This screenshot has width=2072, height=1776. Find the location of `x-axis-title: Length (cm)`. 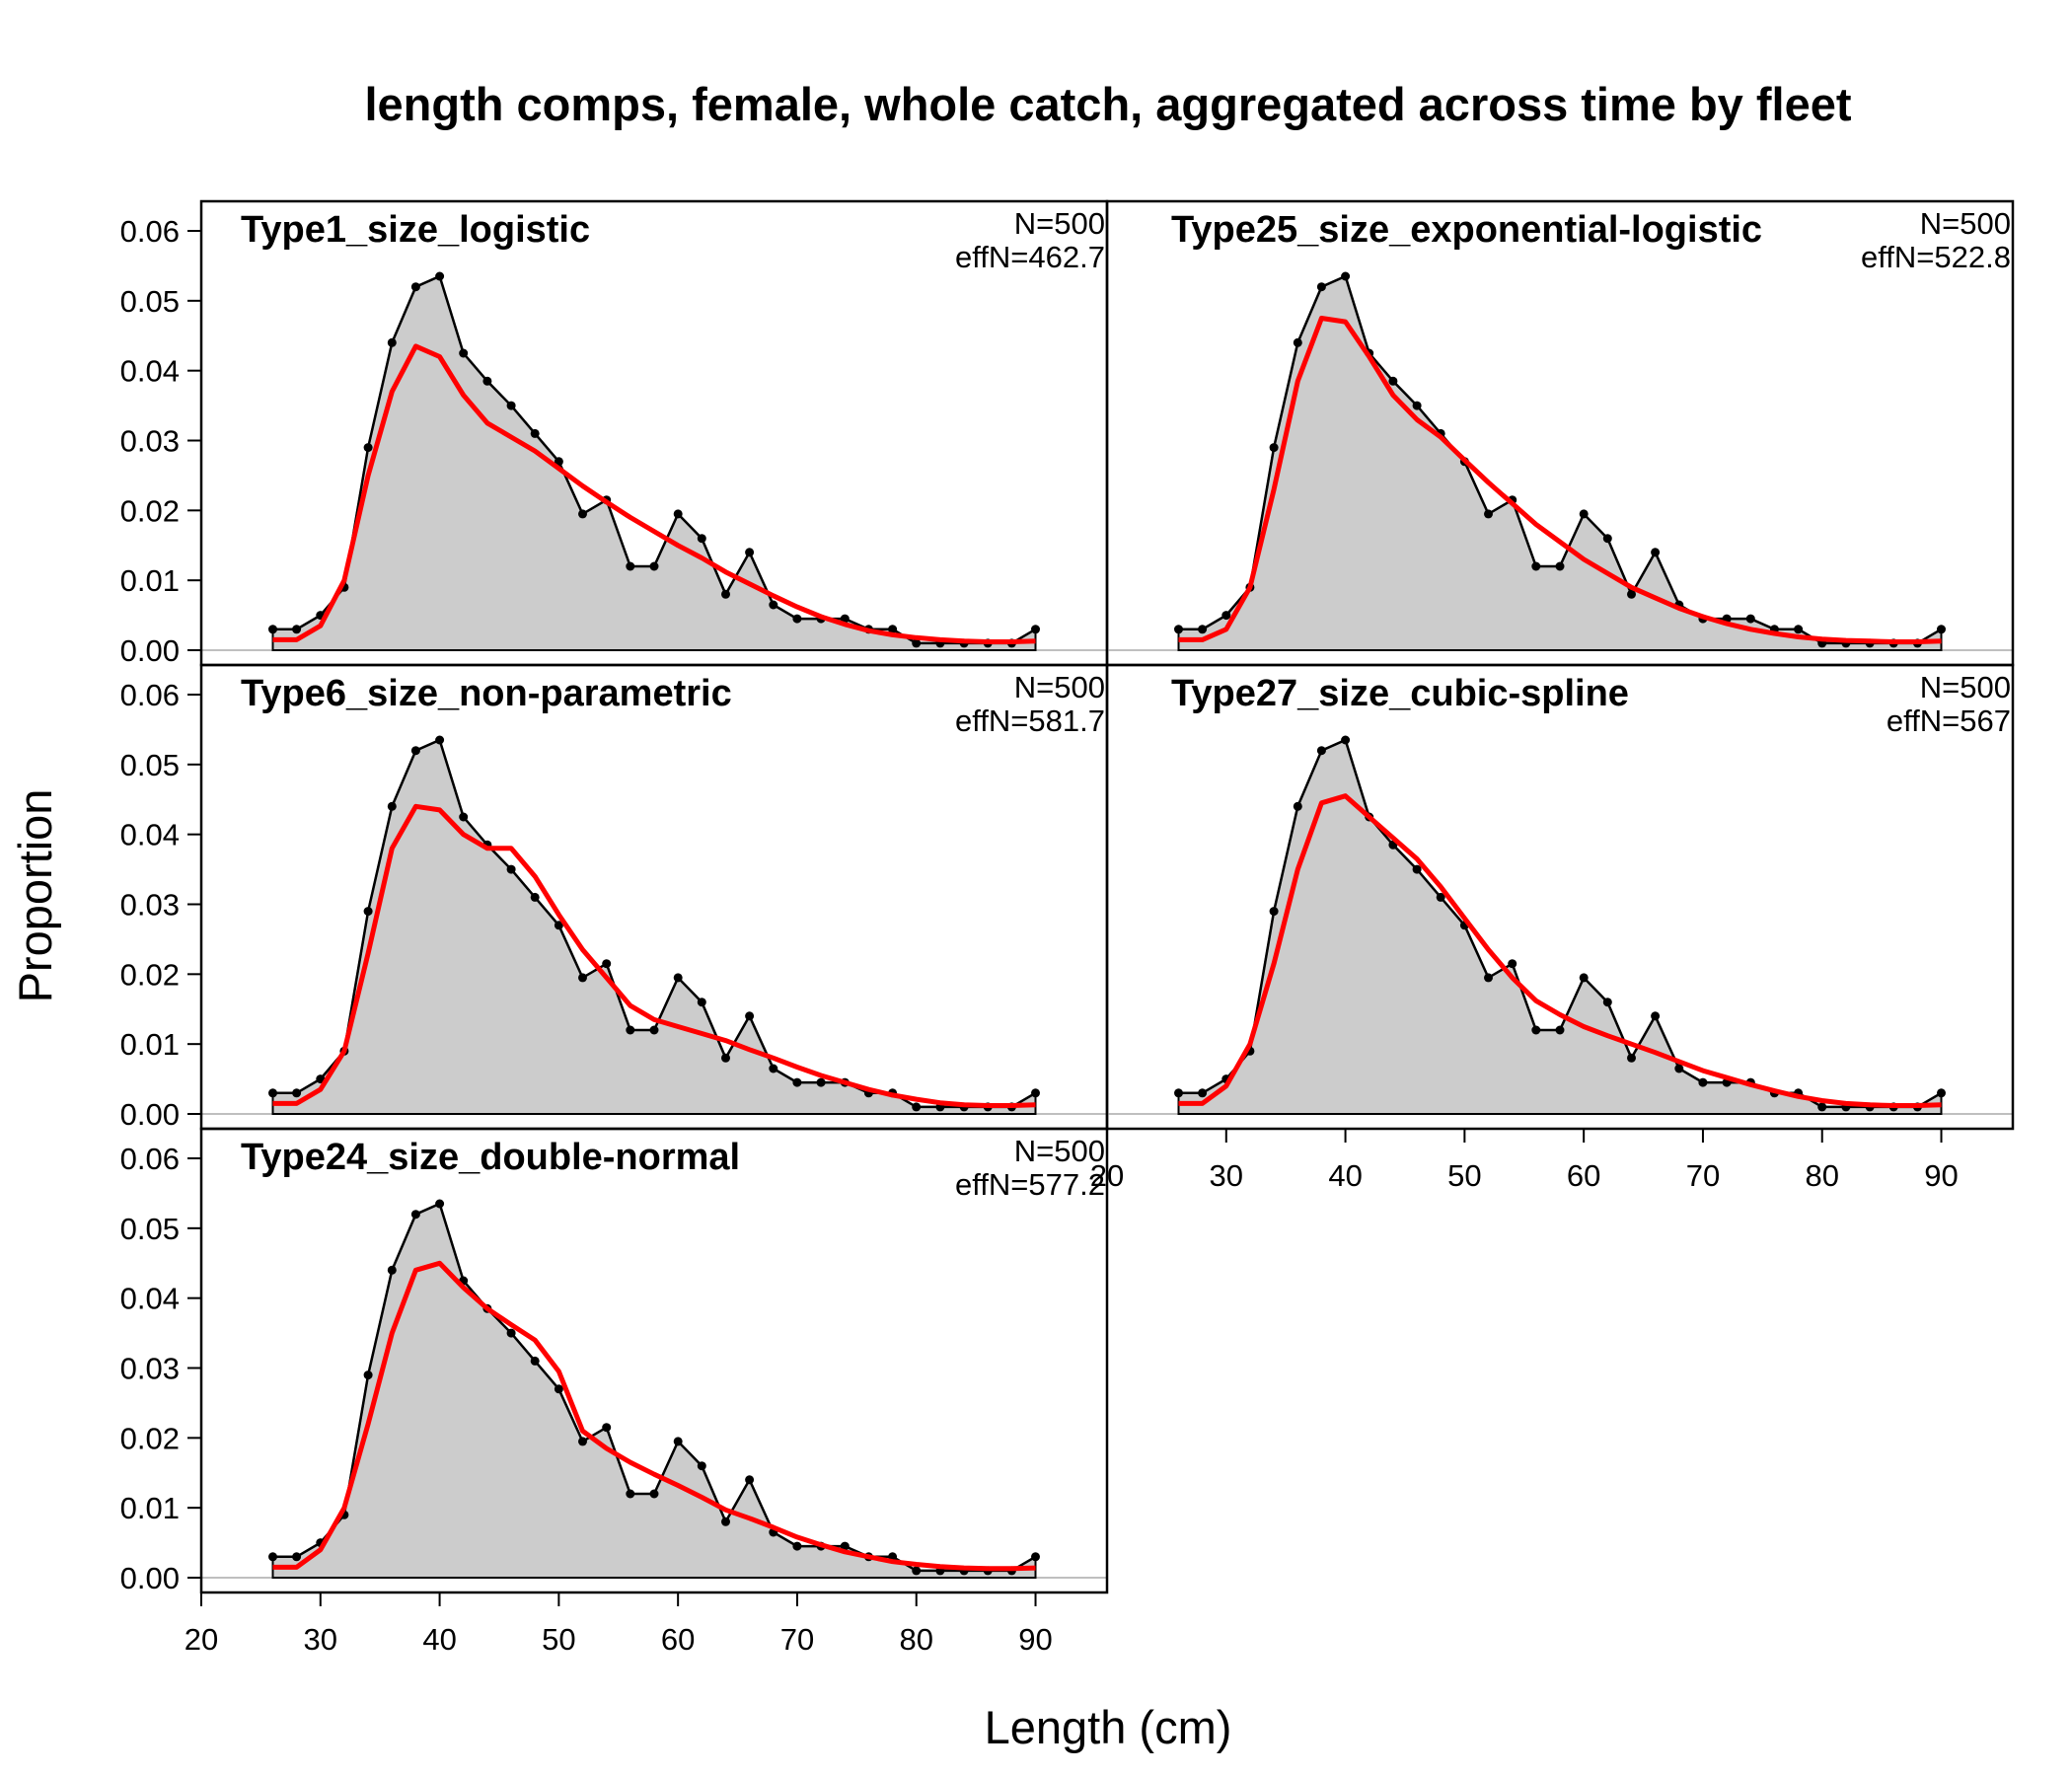

x-axis-title: Length (cm) is located at coordinates (1108, 1727).